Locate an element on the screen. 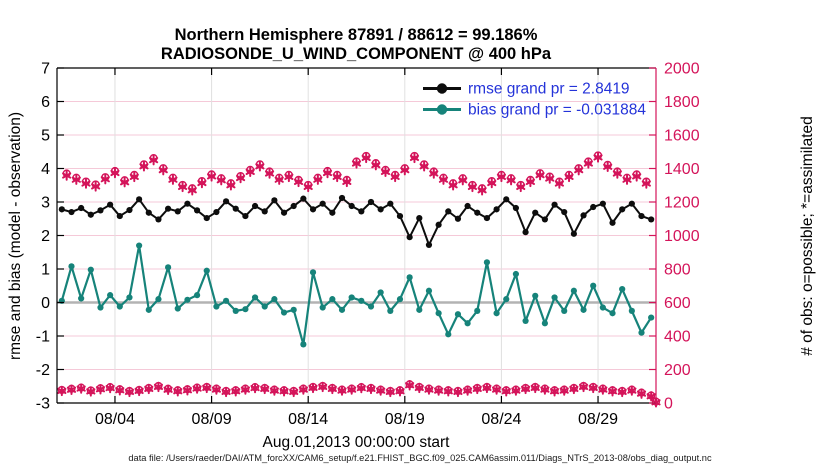 Image resolution: width=830 pixels, height=470 pixels. right-tick-label: 1000 is located at coordinates (682, 236).